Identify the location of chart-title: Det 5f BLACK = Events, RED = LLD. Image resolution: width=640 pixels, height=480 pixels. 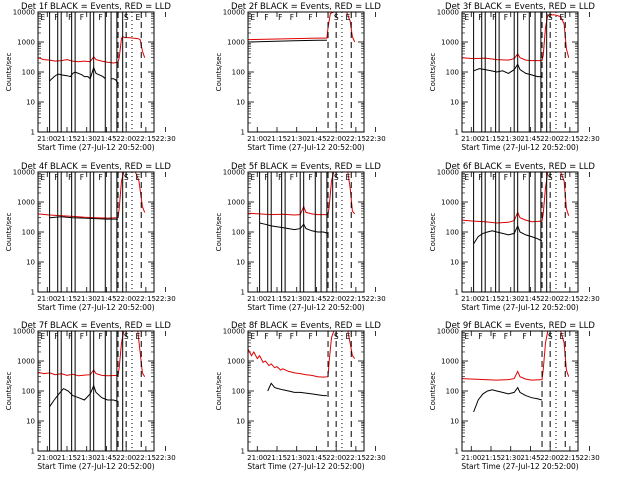
(306, 167).